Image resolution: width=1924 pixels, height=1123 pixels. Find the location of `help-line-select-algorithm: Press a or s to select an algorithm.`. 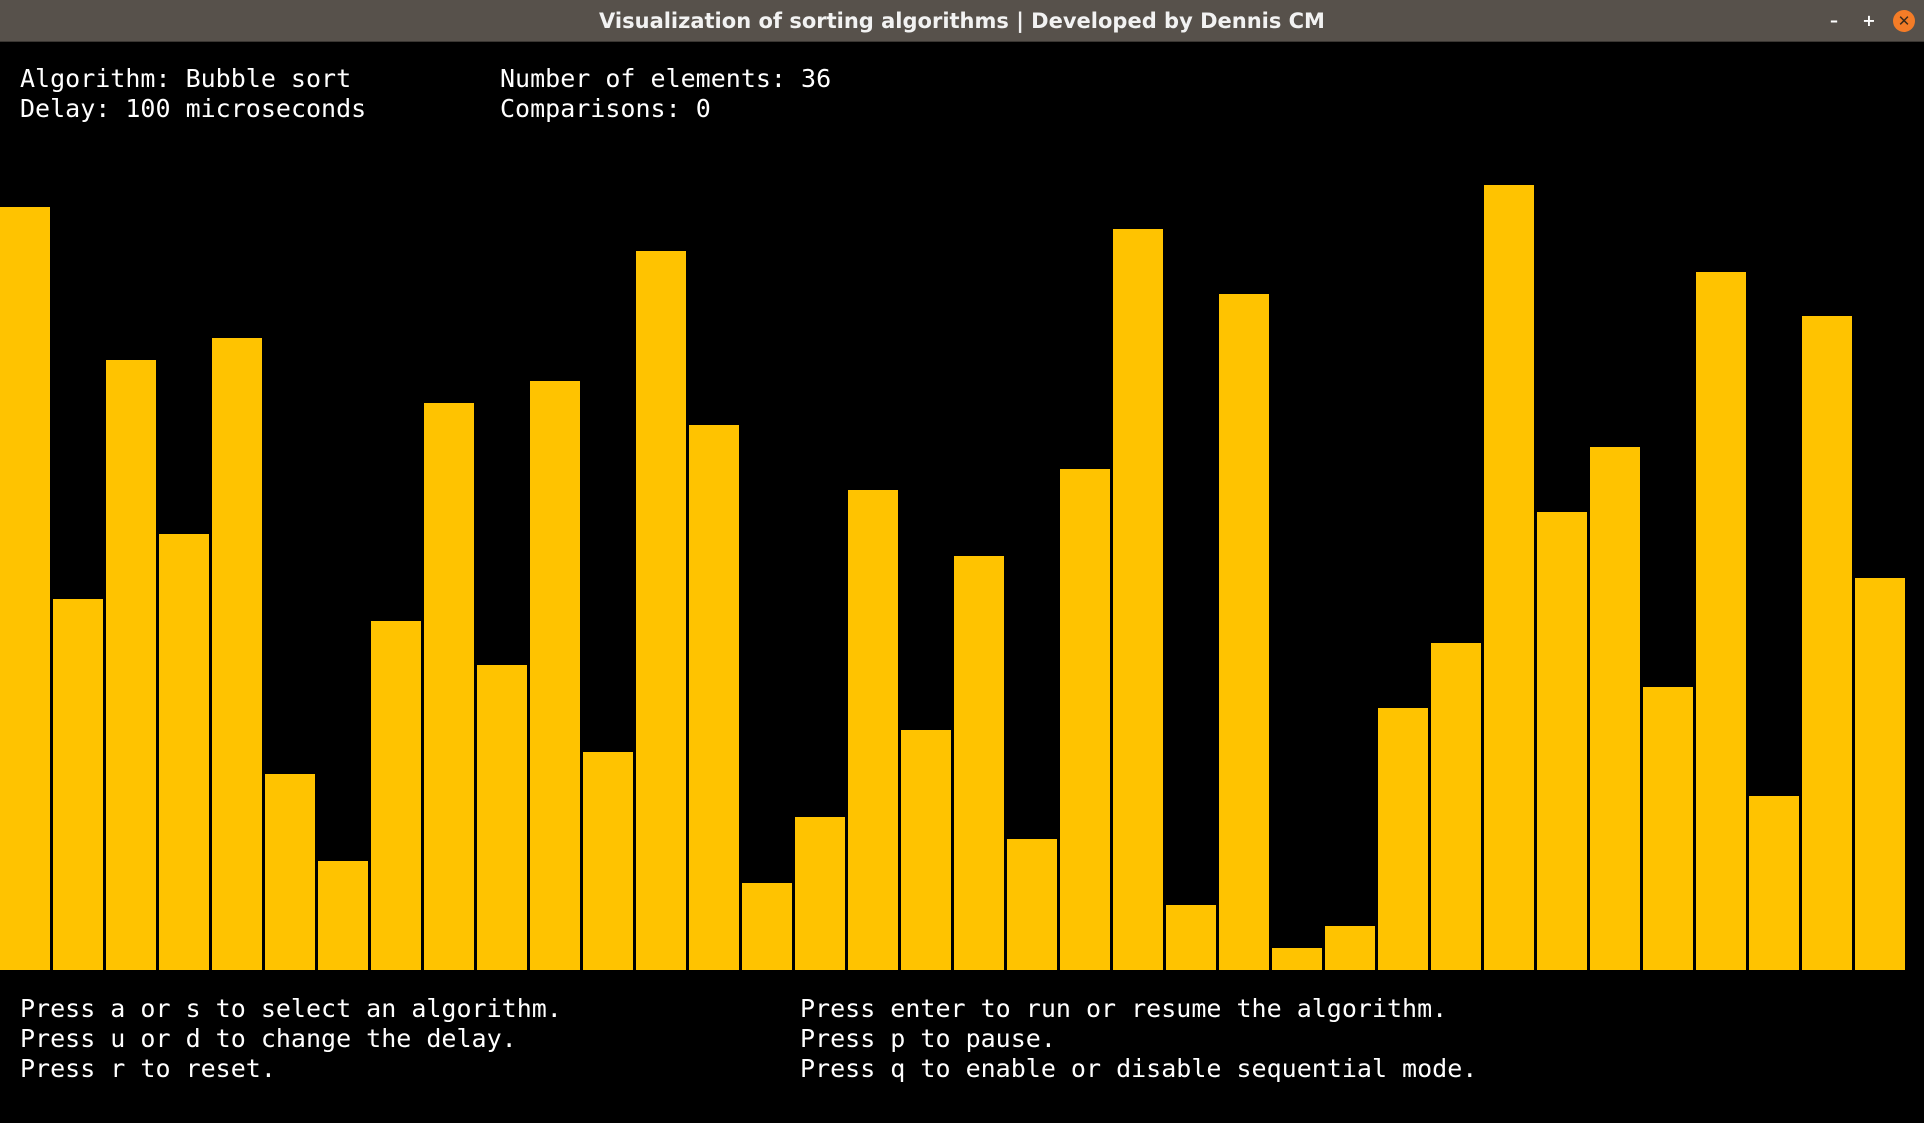

help-line-select-algorithm: Press a or s to select an algorithm. is located at coordinates (291, 1008).